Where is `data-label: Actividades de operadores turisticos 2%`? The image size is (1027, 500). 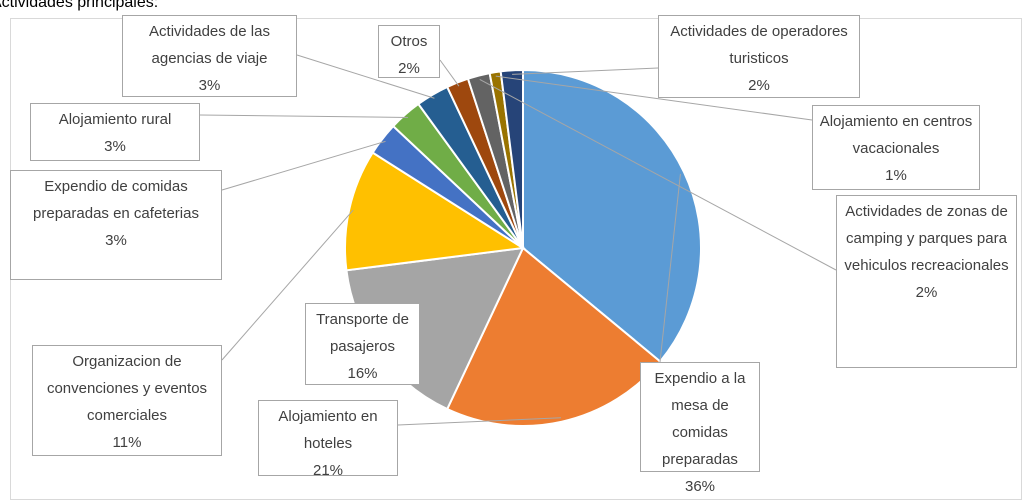 data-label: Actividades de operadores turisticos 2% is located at coordinates (759, 56).